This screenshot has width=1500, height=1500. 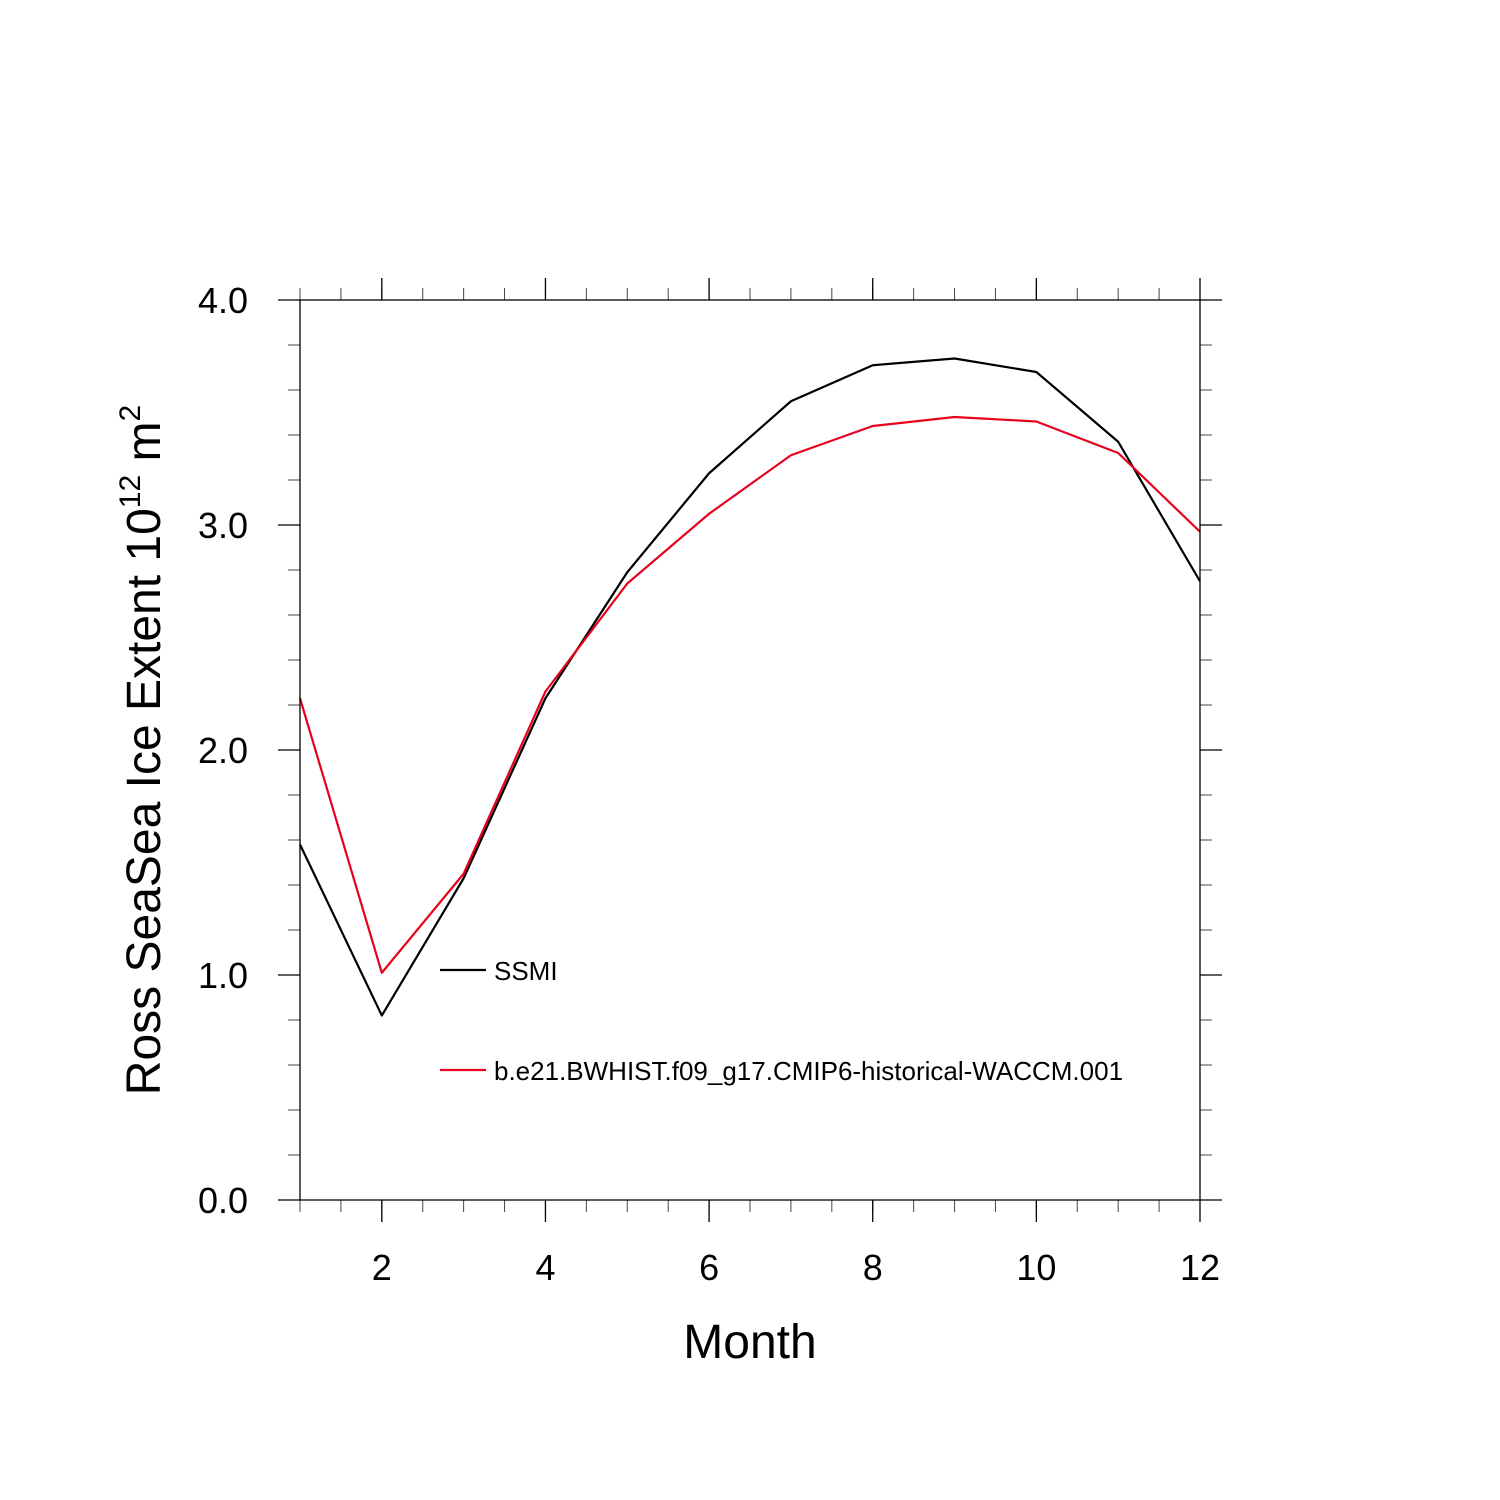 What do you see at coordinates (144, 801) in the screenshot?
I see `y-axis-title-main: Ross SeaSea Ice Extent 10` at bounding box center [144, 801].